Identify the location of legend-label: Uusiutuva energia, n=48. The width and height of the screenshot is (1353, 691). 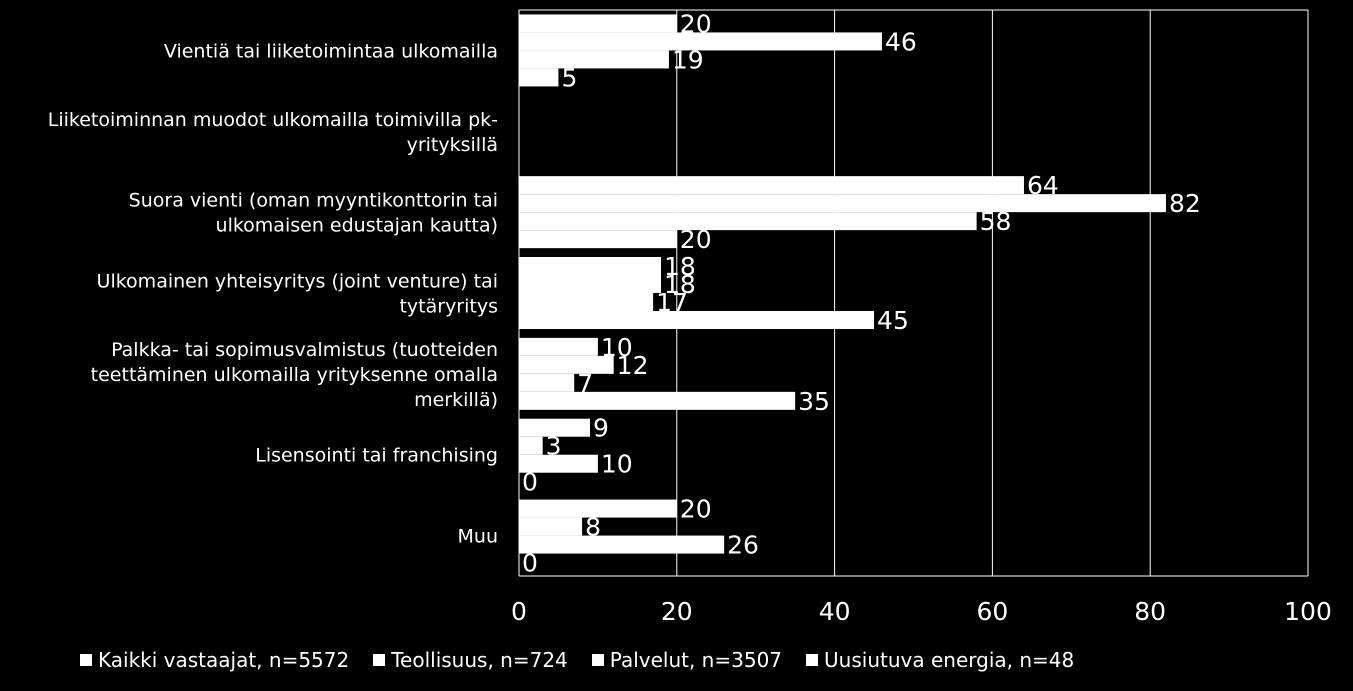
(949, 660).